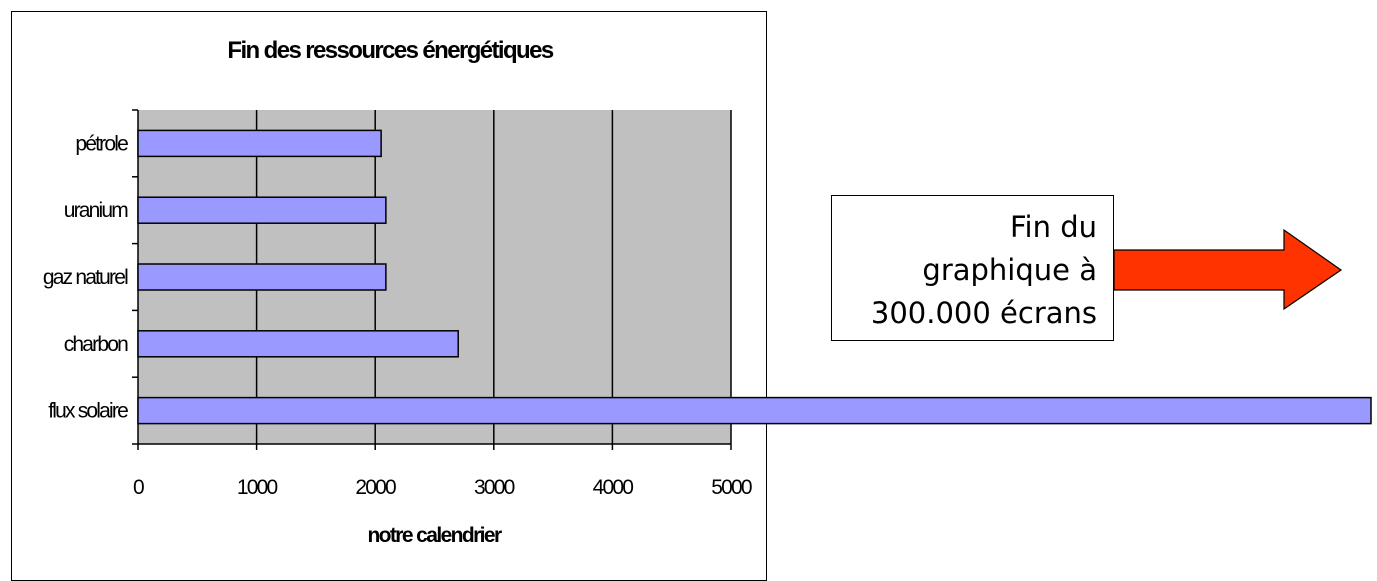 The width and height of the screenshot is (1377, 581). I want to click on category-label: charbon, so click(96, 344).